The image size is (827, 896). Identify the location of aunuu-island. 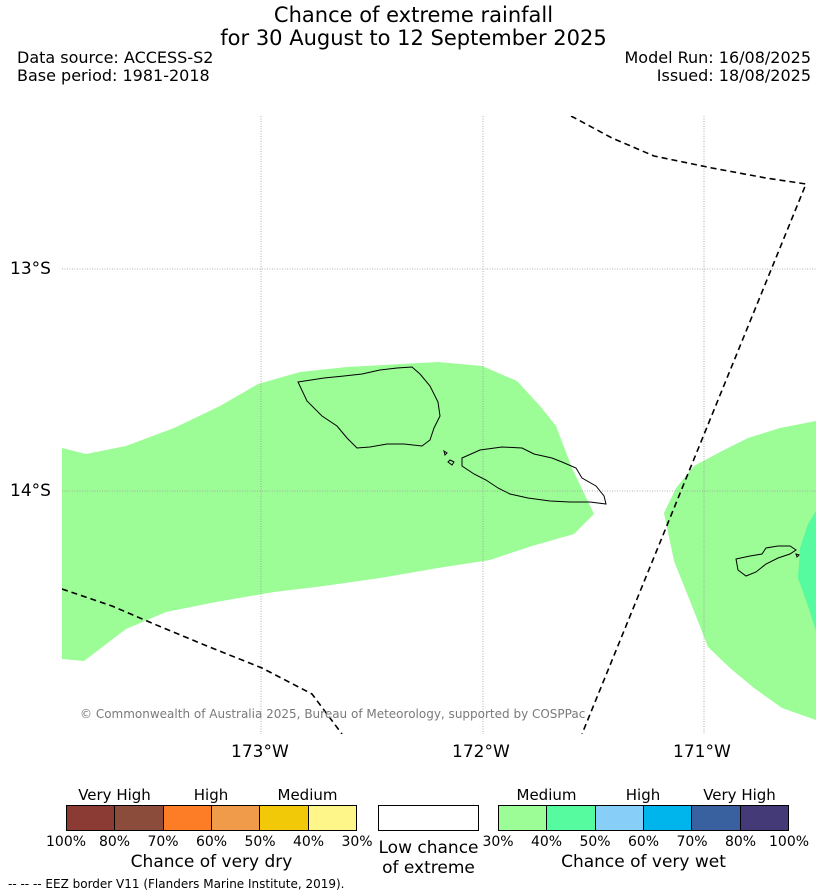
(797, 555).